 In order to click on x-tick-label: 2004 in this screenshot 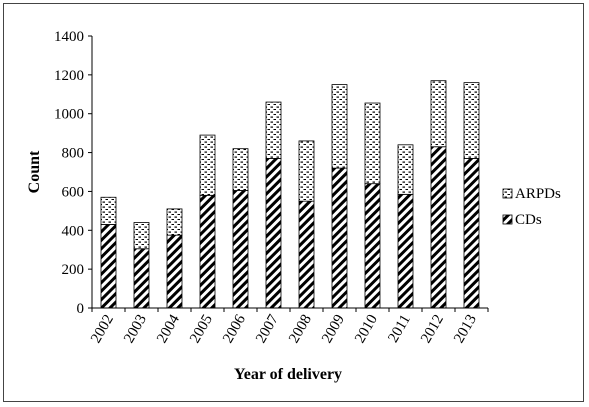, I will do `click(168, 329)`.